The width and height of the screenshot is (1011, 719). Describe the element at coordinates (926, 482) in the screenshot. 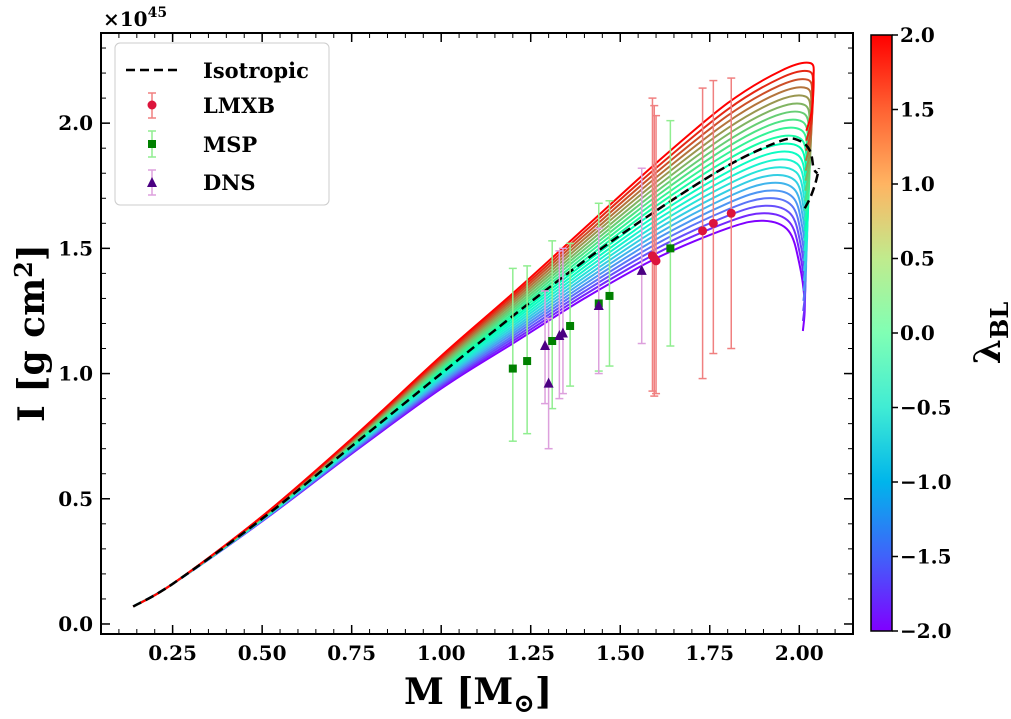

I see `colorbar-tick-label: −1.0` at that location.